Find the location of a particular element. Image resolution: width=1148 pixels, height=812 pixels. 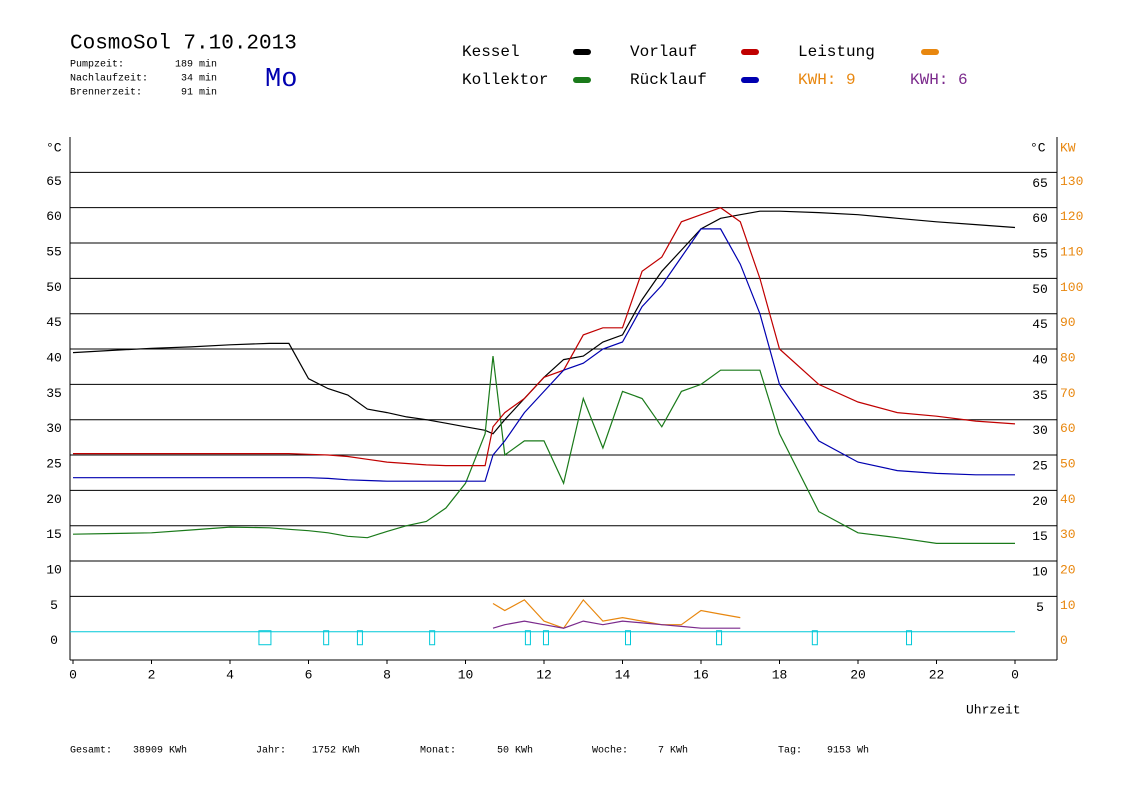

footer-value: 1752 KWh is located at coordinates (336, 751).